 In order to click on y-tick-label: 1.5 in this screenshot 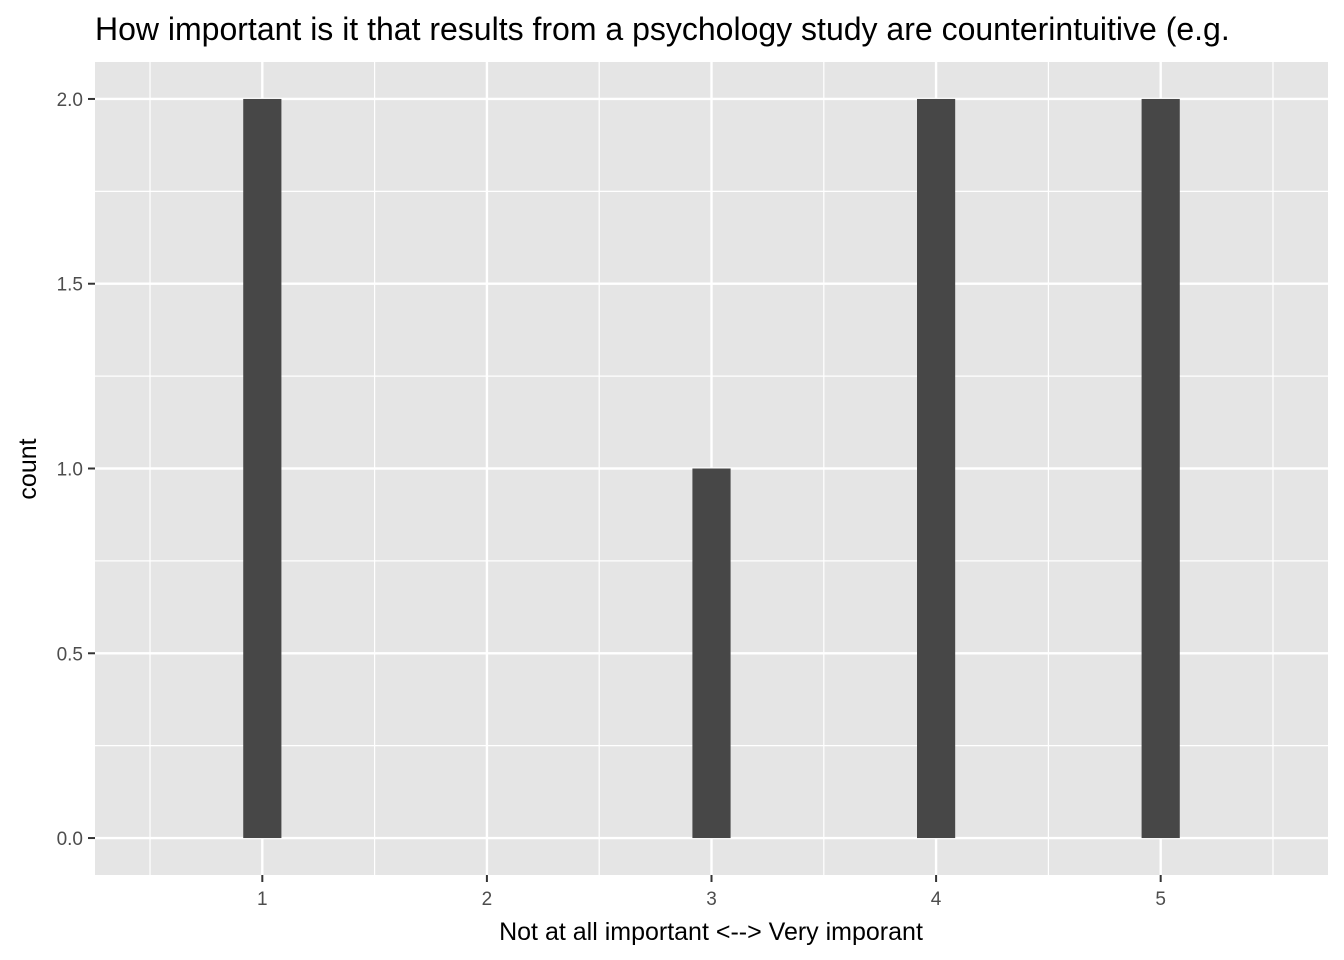, I will do `click(70, 285)`.